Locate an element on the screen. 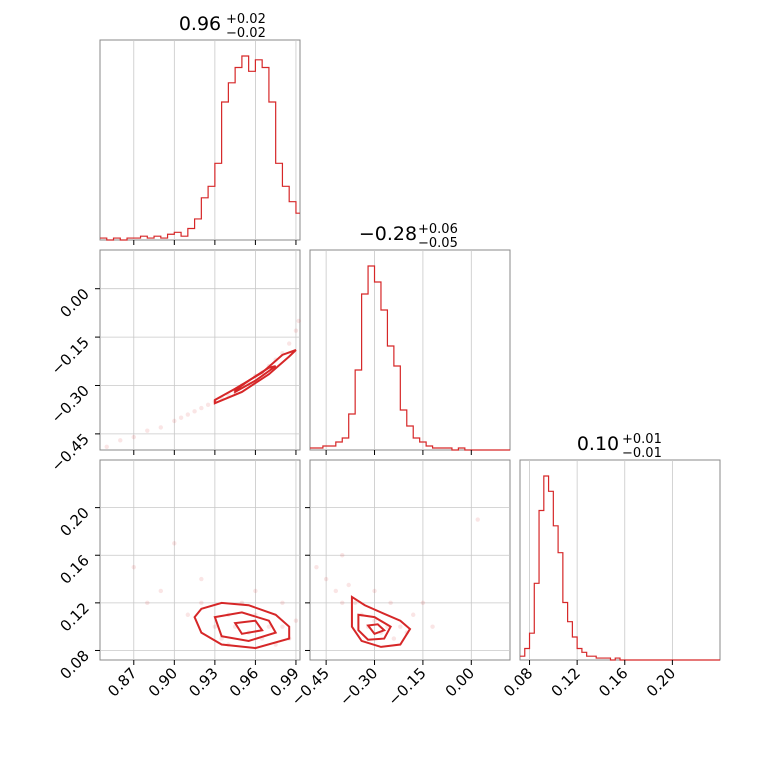 The image size is (760, 760). x-tick-label-0-0: 0.87 is located at coordinates (122, 682).